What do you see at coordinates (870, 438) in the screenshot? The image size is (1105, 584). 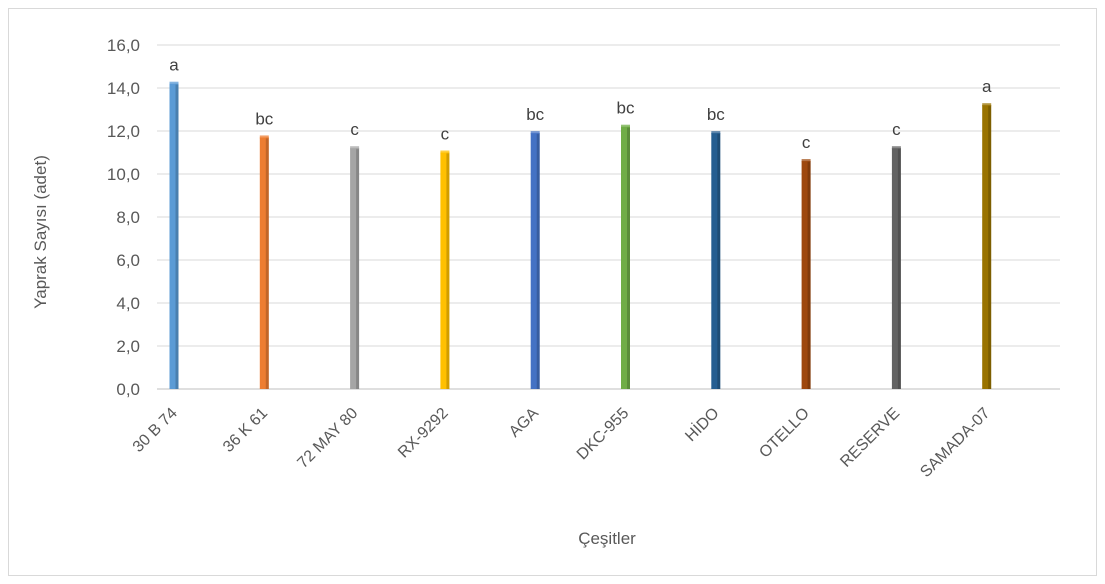 I see `x-tick-label: RESERVE` at bounding box center [870, 438].